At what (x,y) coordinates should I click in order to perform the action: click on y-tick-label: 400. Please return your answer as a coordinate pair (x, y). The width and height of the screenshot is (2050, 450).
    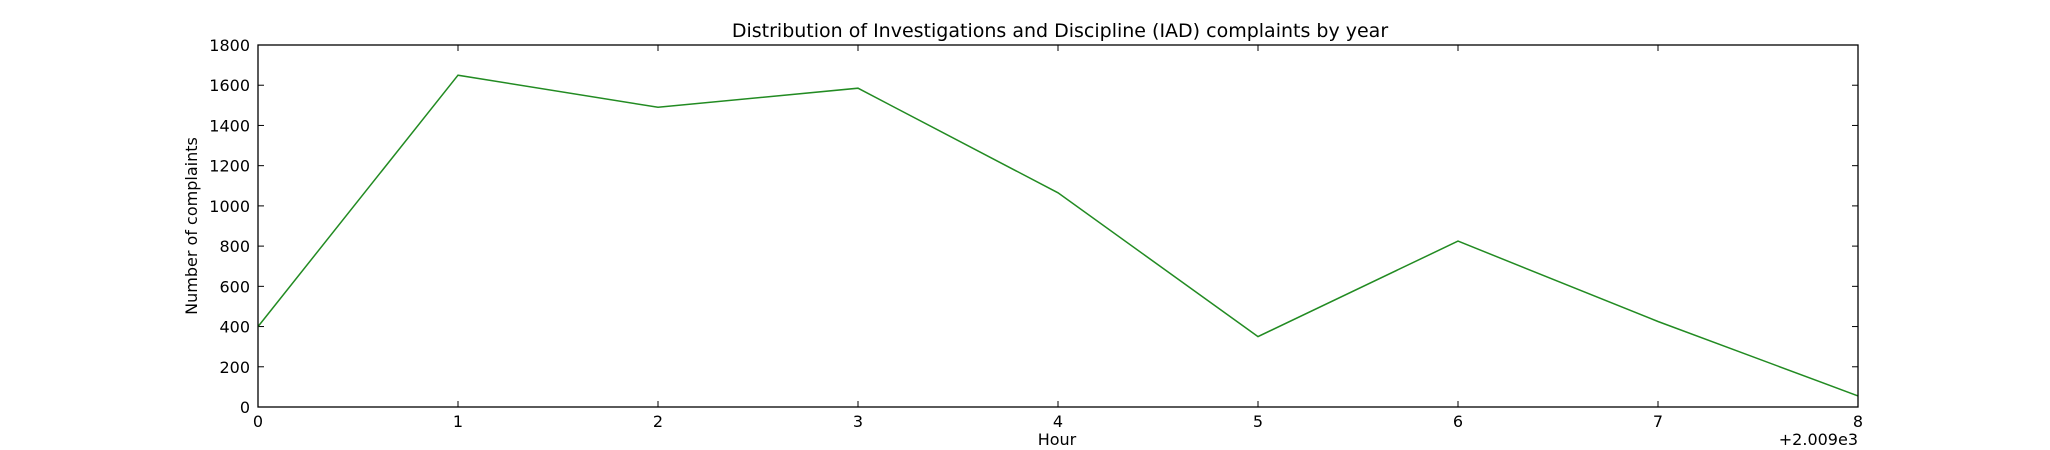
    Looking at the image, I should click on (234, 327).